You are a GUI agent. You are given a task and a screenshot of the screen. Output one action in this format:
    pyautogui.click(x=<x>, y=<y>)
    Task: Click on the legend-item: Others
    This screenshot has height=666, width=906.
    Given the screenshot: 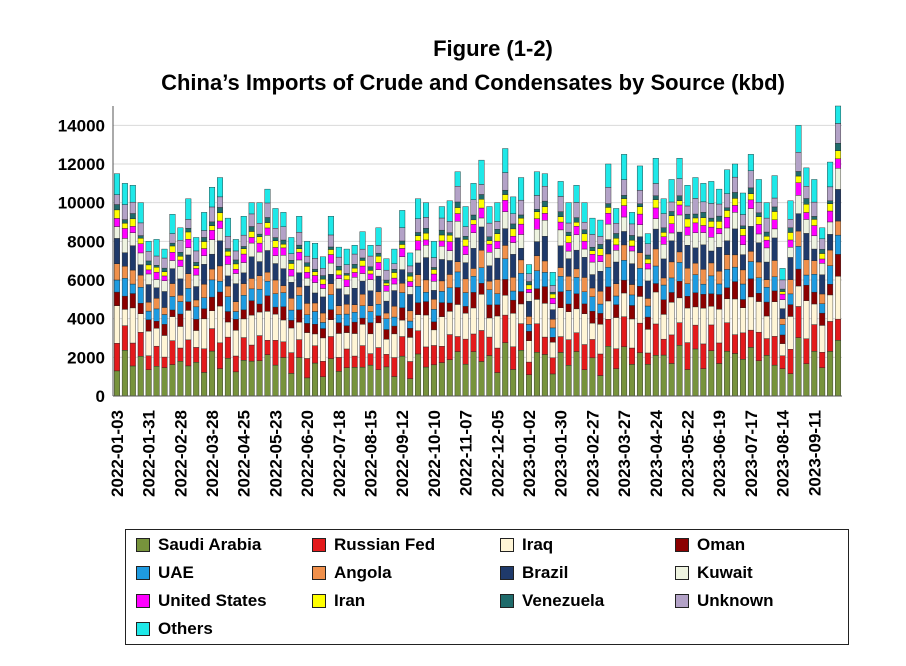 What is the action you would take?
    pyautogui.click(x=174, y=629)
    